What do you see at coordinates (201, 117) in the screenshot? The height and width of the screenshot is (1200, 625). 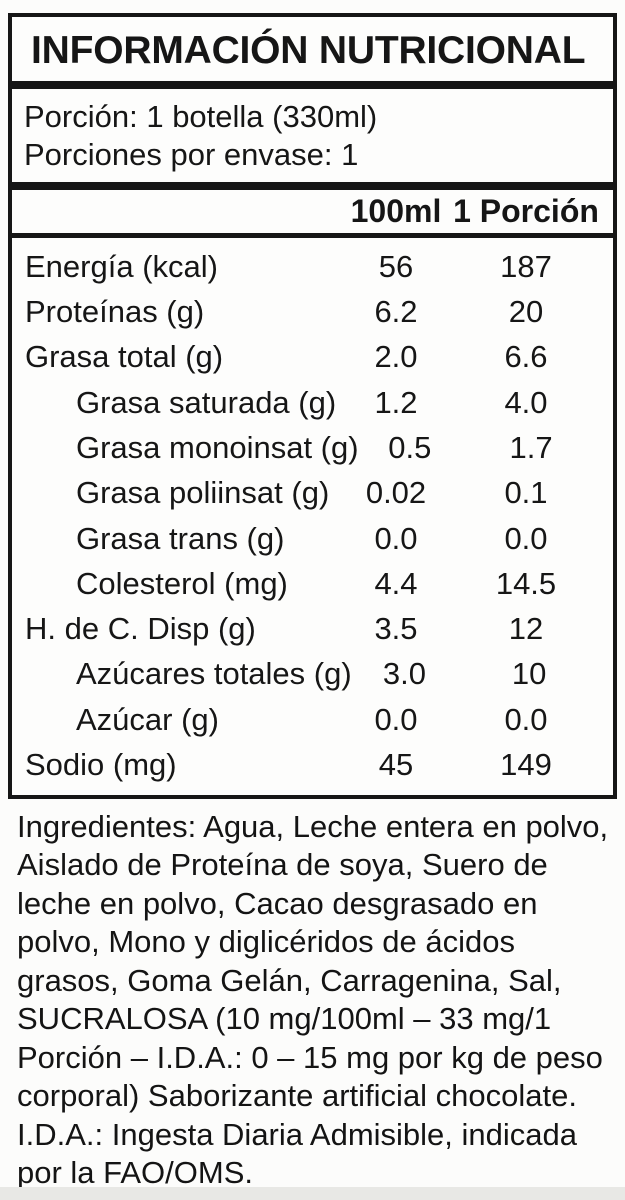 I see `serving-size-line: Porción: 1 botella (330ml)` at bounding box center [201, 117].